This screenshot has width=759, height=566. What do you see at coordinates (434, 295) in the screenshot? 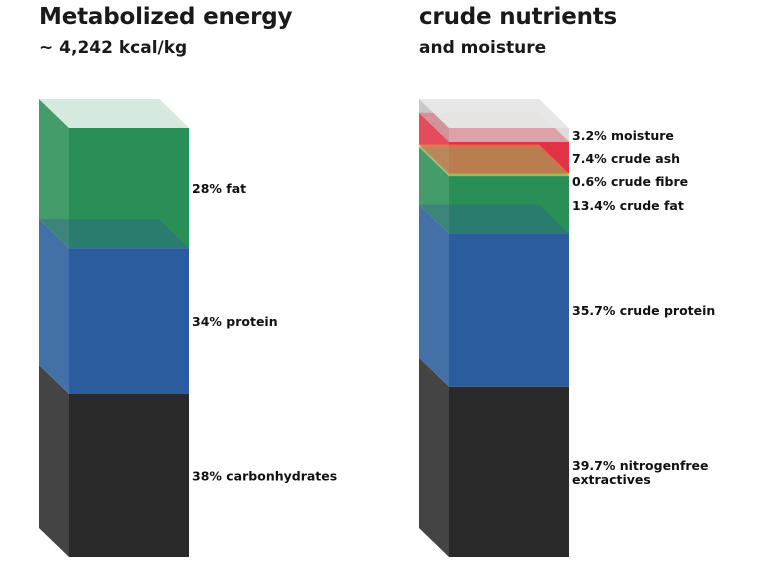
I see `chart2-side-crude-protein` at bounding box center [434, 295].